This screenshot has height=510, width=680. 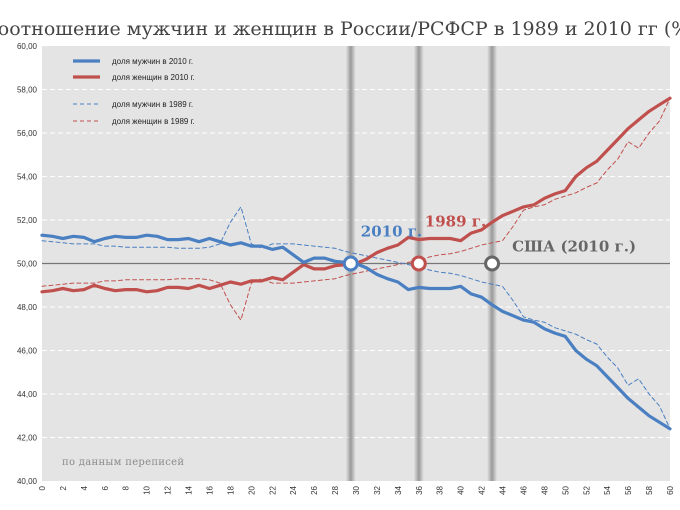 What do you see at coordinates (42, 487) in the screenshot?
I see `x-tick-label: 0` at bounding box center [42, 487].